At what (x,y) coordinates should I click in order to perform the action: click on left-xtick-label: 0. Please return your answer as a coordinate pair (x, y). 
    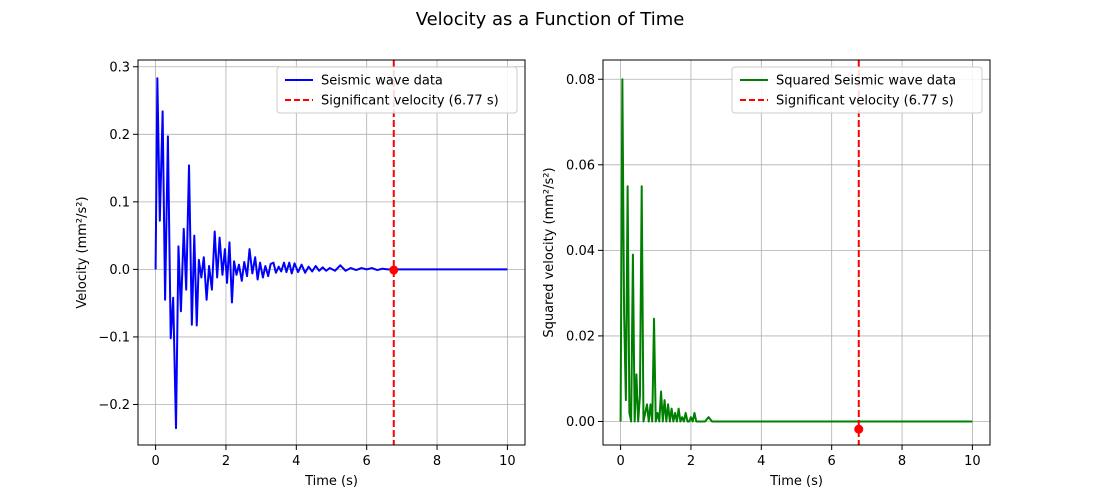
    Looking at the image, I should click on (155, 461).